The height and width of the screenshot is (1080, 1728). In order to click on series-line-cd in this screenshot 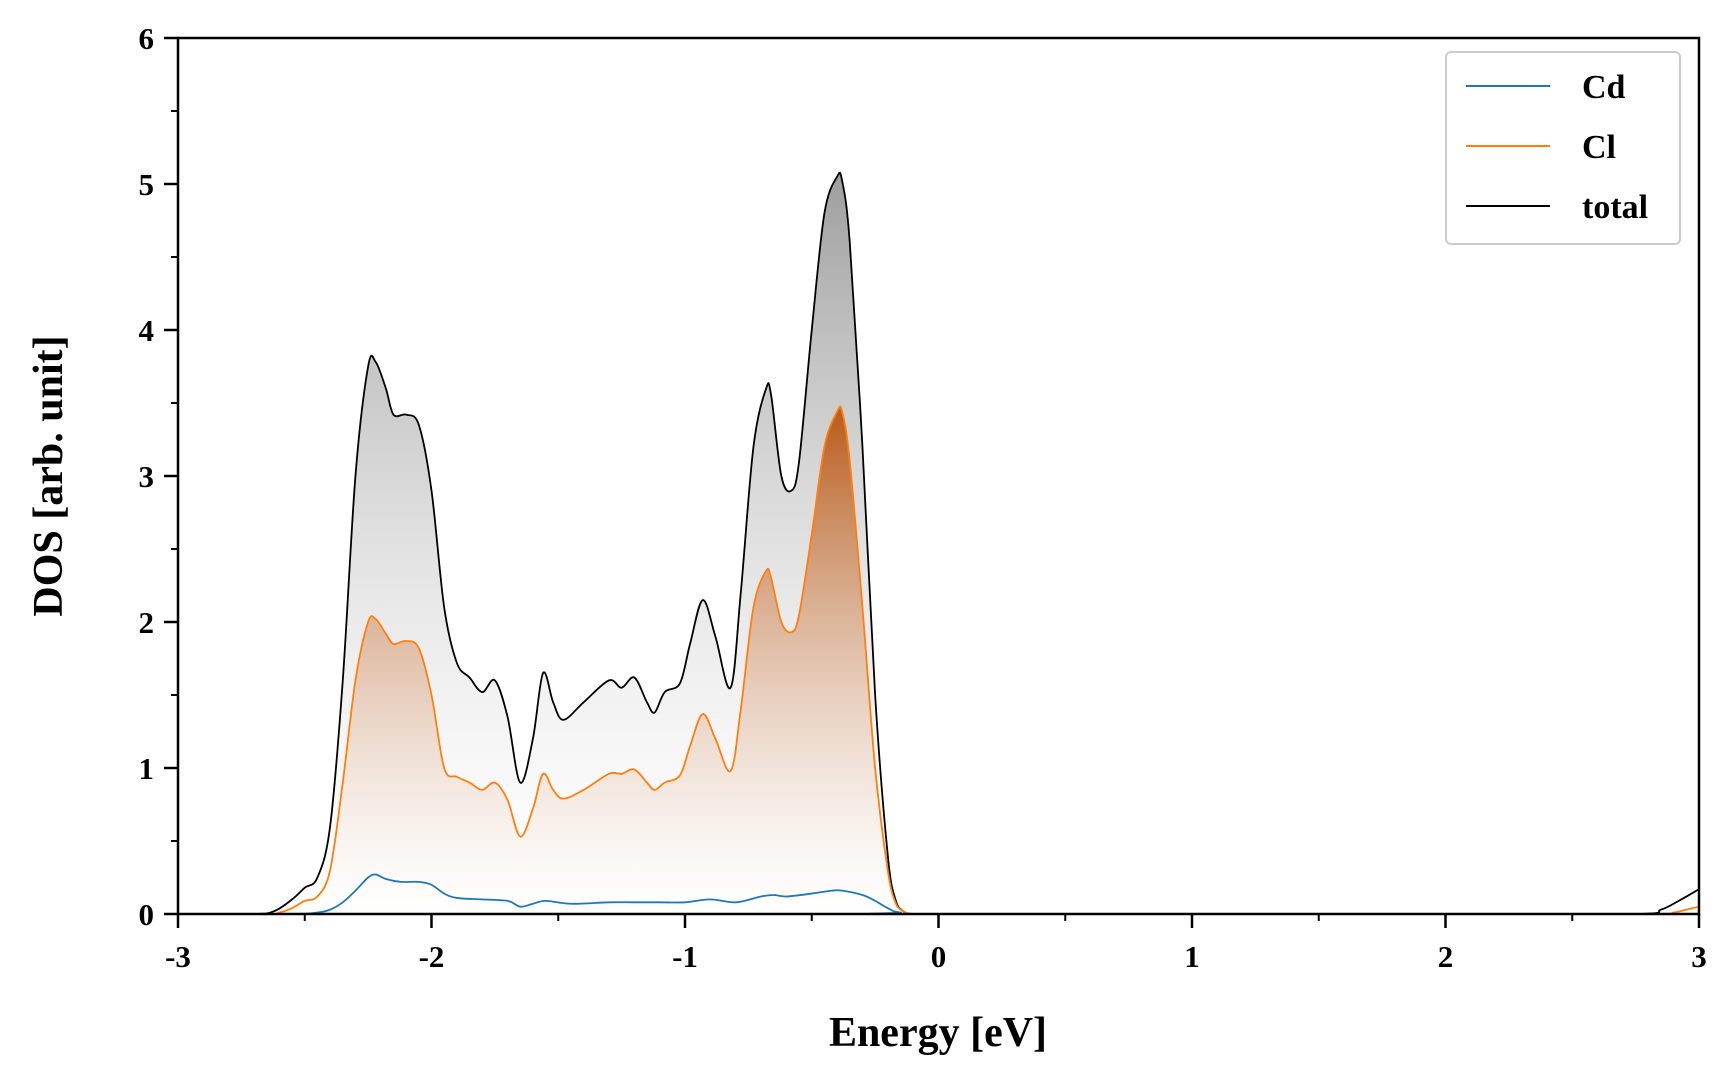, I will do `click(938, 893)`.